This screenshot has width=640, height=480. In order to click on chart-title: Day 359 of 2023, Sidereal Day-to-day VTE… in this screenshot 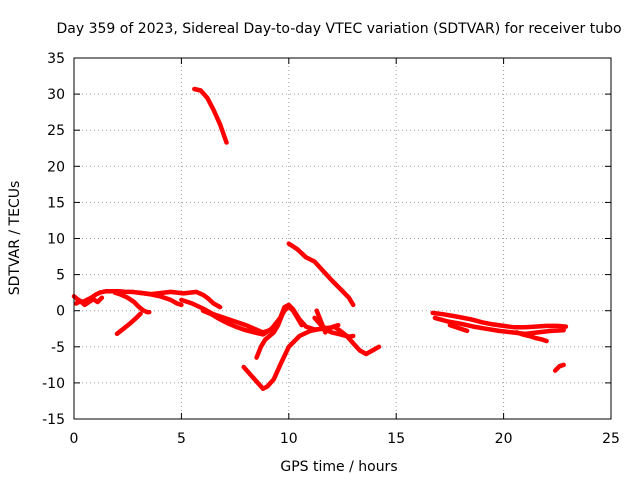, I will do `click(338, 29)`.